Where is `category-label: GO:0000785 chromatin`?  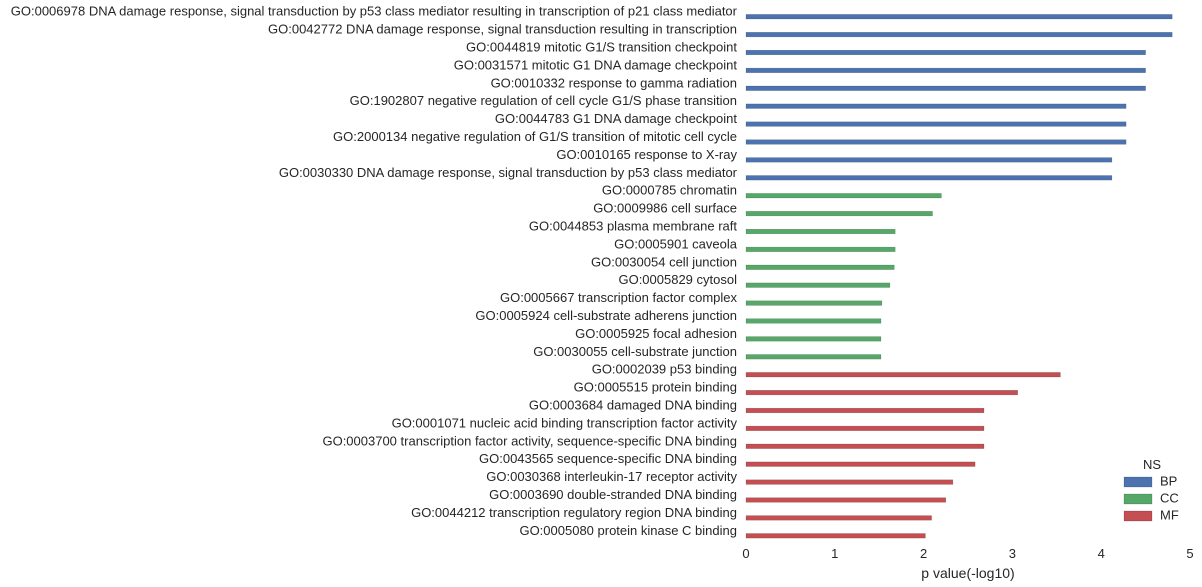
category-label: GO:0000785 chromatin is located at coordinates (669, 190).